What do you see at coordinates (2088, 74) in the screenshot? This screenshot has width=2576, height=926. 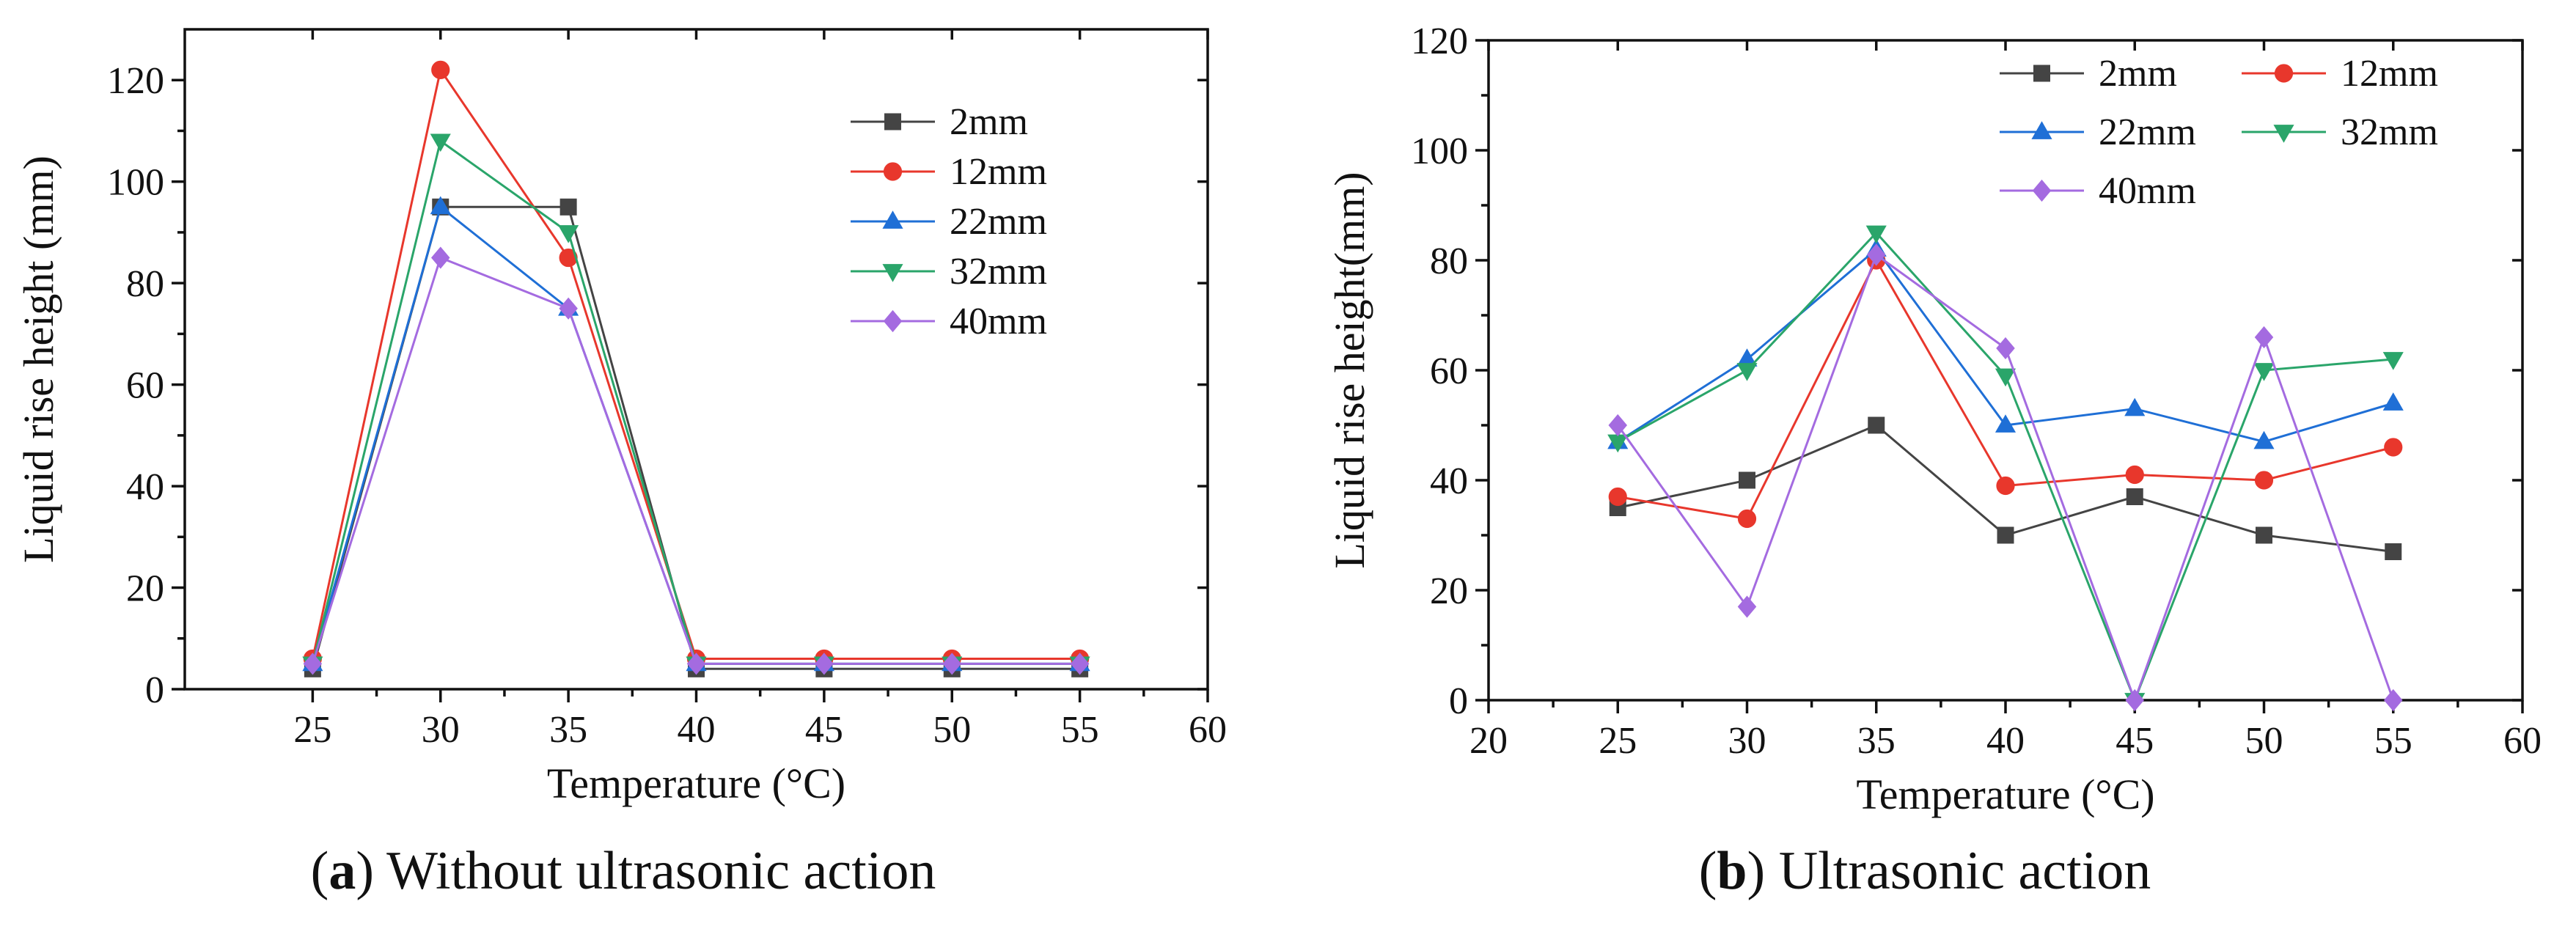 I see `legend-item-2mm: 2mm` at bounding box center [2088, 74].